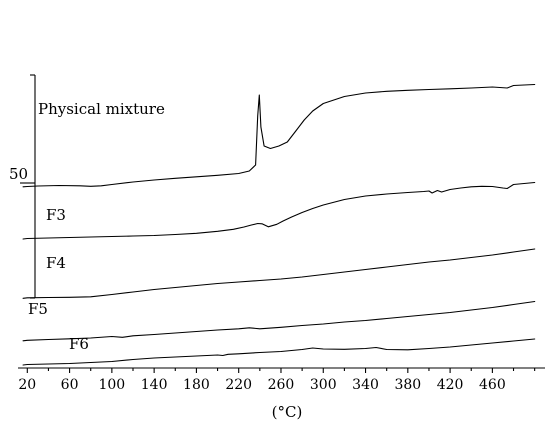 This screenshot has width=545, height=430. I want to click on series-label-physical-mixture: Physical mixture, so click(101, 109).